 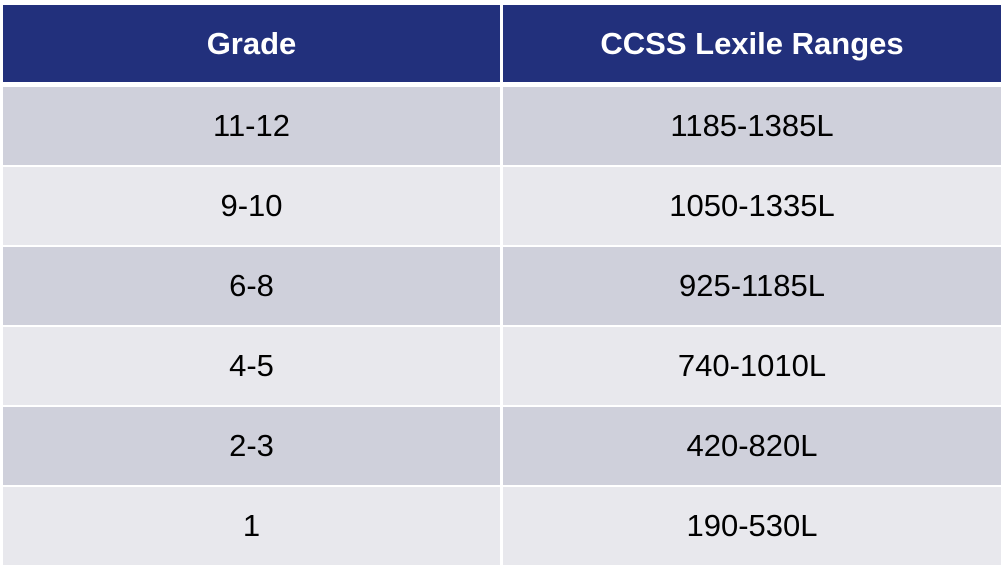 What do you see at coordinates (752, 206) in the screenshot?
I see `lexile-range-cell: 1050-1335L` at bounding box center [752, 206].